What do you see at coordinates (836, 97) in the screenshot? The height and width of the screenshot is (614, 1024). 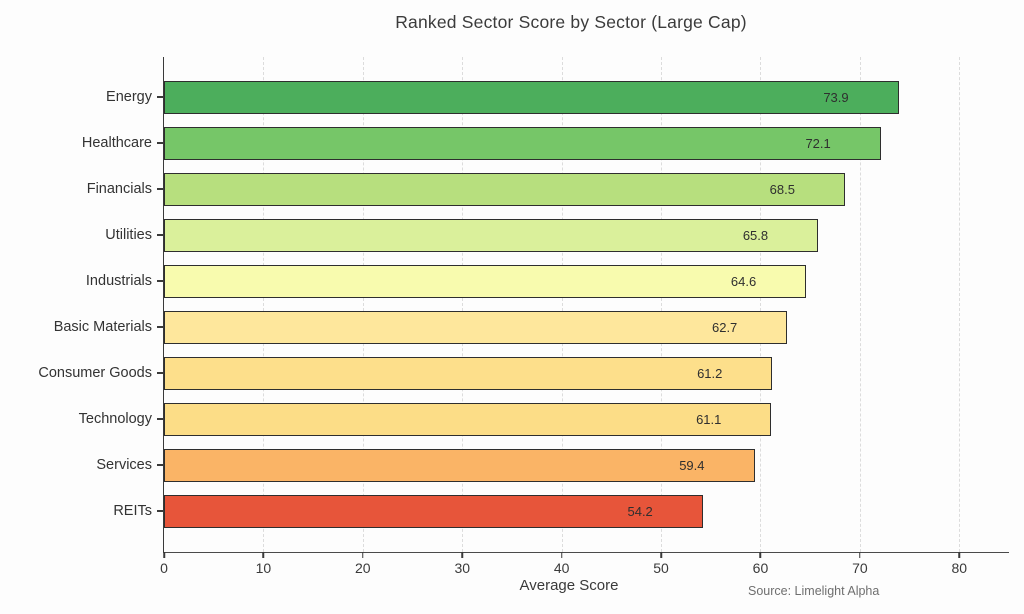 I see `bar-value-label: 73.9` at bounding box center [836, 97].